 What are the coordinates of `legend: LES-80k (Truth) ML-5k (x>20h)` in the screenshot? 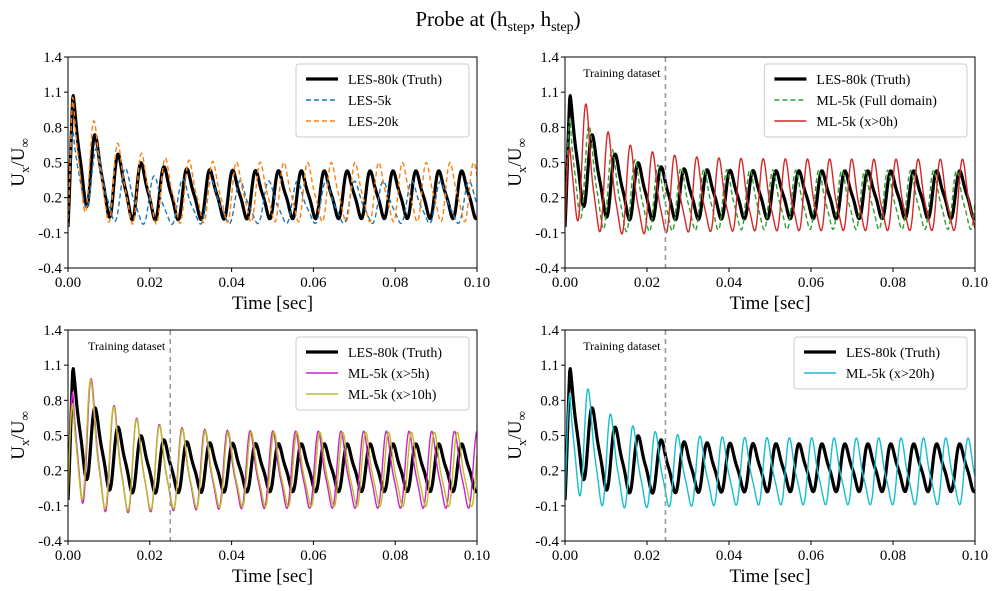 It's located at (880, 363).